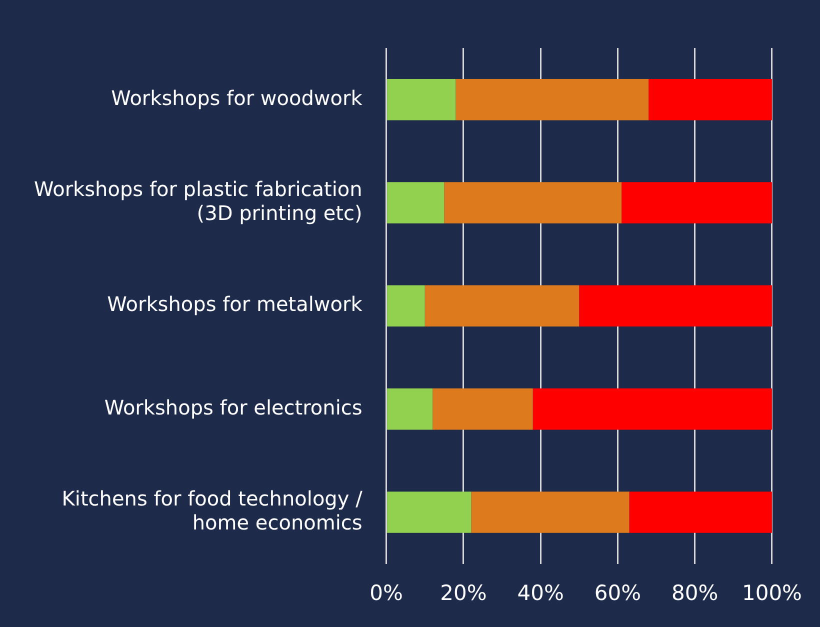 The height and width of the screenshot is (627, 820). Describe the element at coordinates (235, 304) in the screenshot. I see `y-tick-label: Workshops for metalwork` at that location.